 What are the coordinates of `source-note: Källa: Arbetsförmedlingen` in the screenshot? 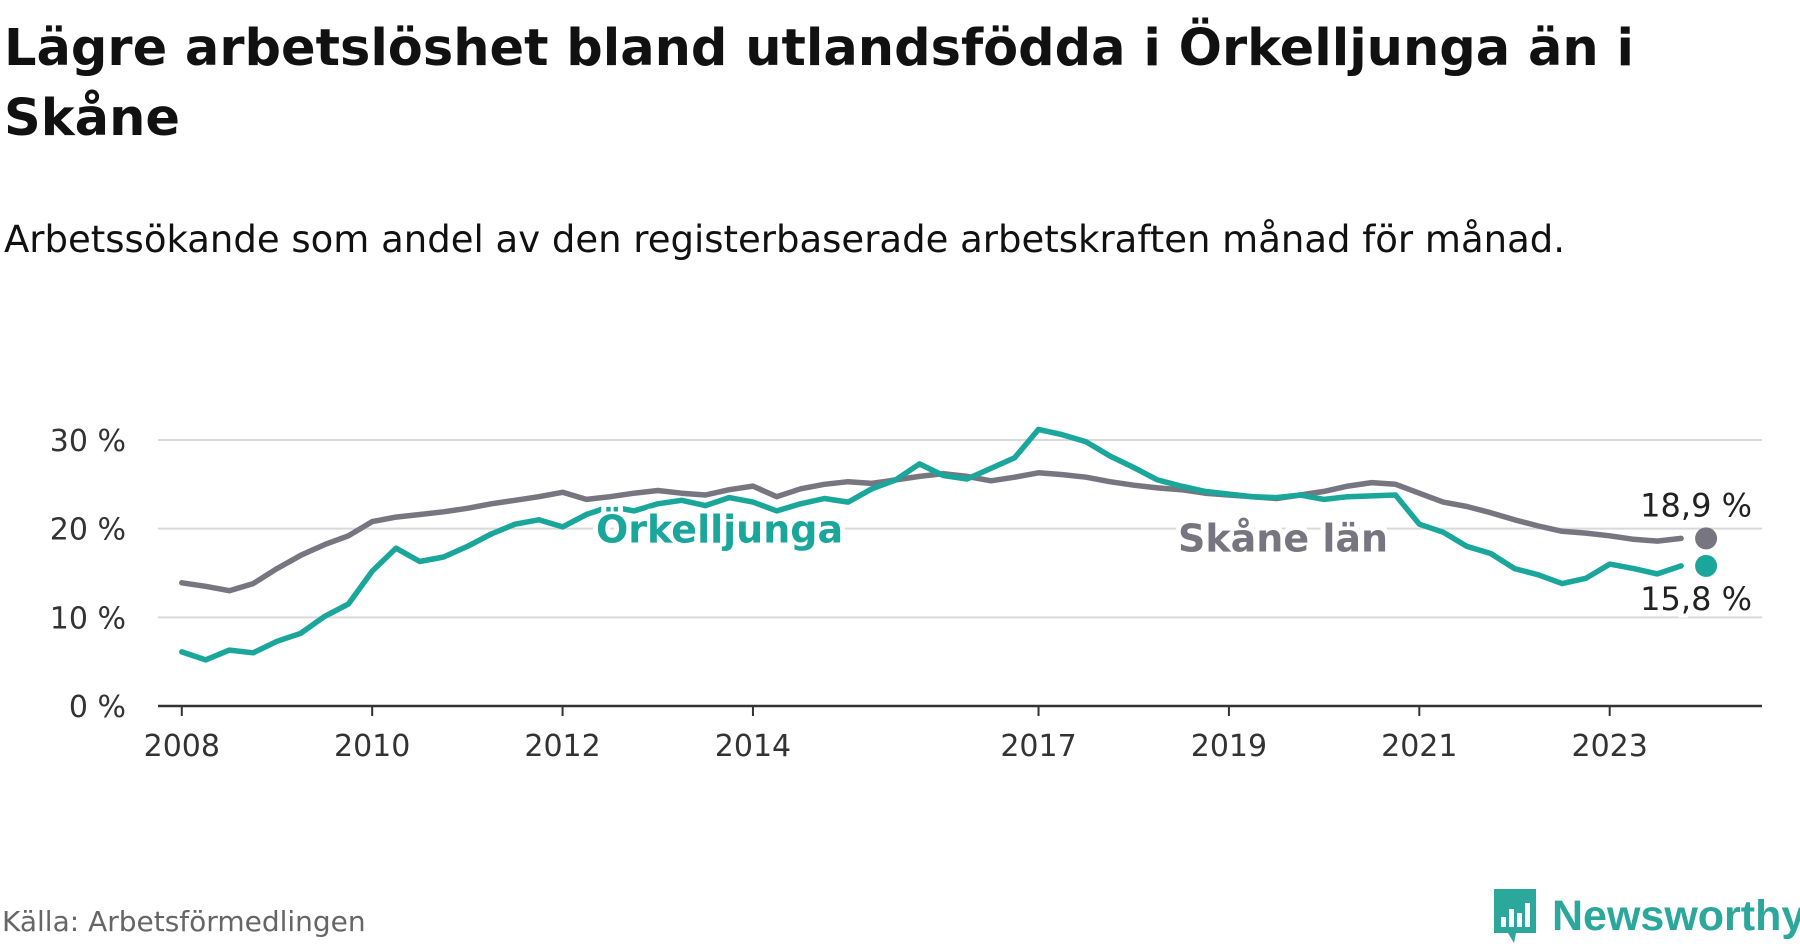 It's located at (184, 921).